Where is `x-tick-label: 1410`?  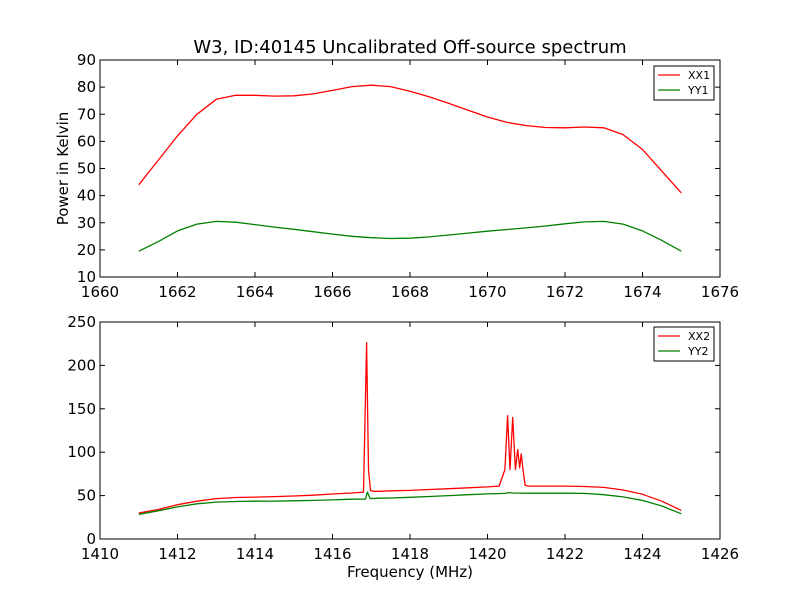
x-tick-label: 1410 is located at coordinates (100, 554).